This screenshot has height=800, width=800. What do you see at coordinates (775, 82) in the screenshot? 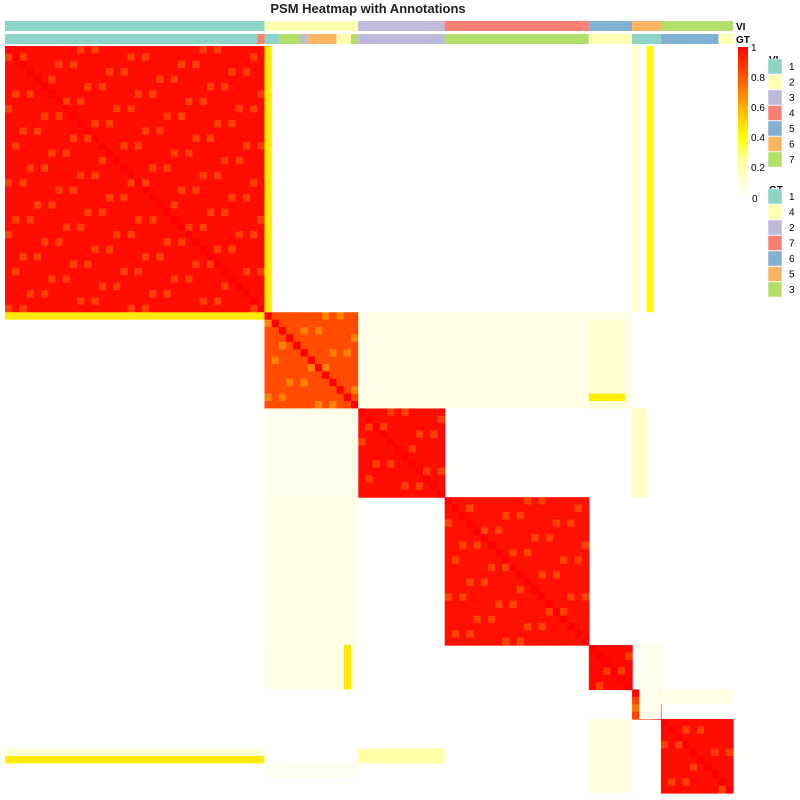
I see `legend-swatch` at bounding box center [775, 82].